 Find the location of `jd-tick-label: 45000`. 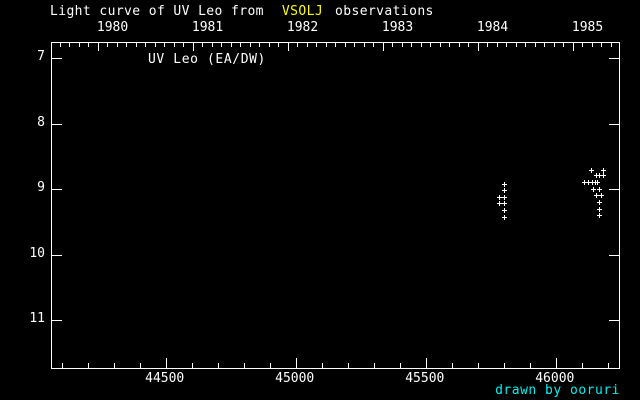

jd-tick-label: 45000 is located at coordinates (295, 378).